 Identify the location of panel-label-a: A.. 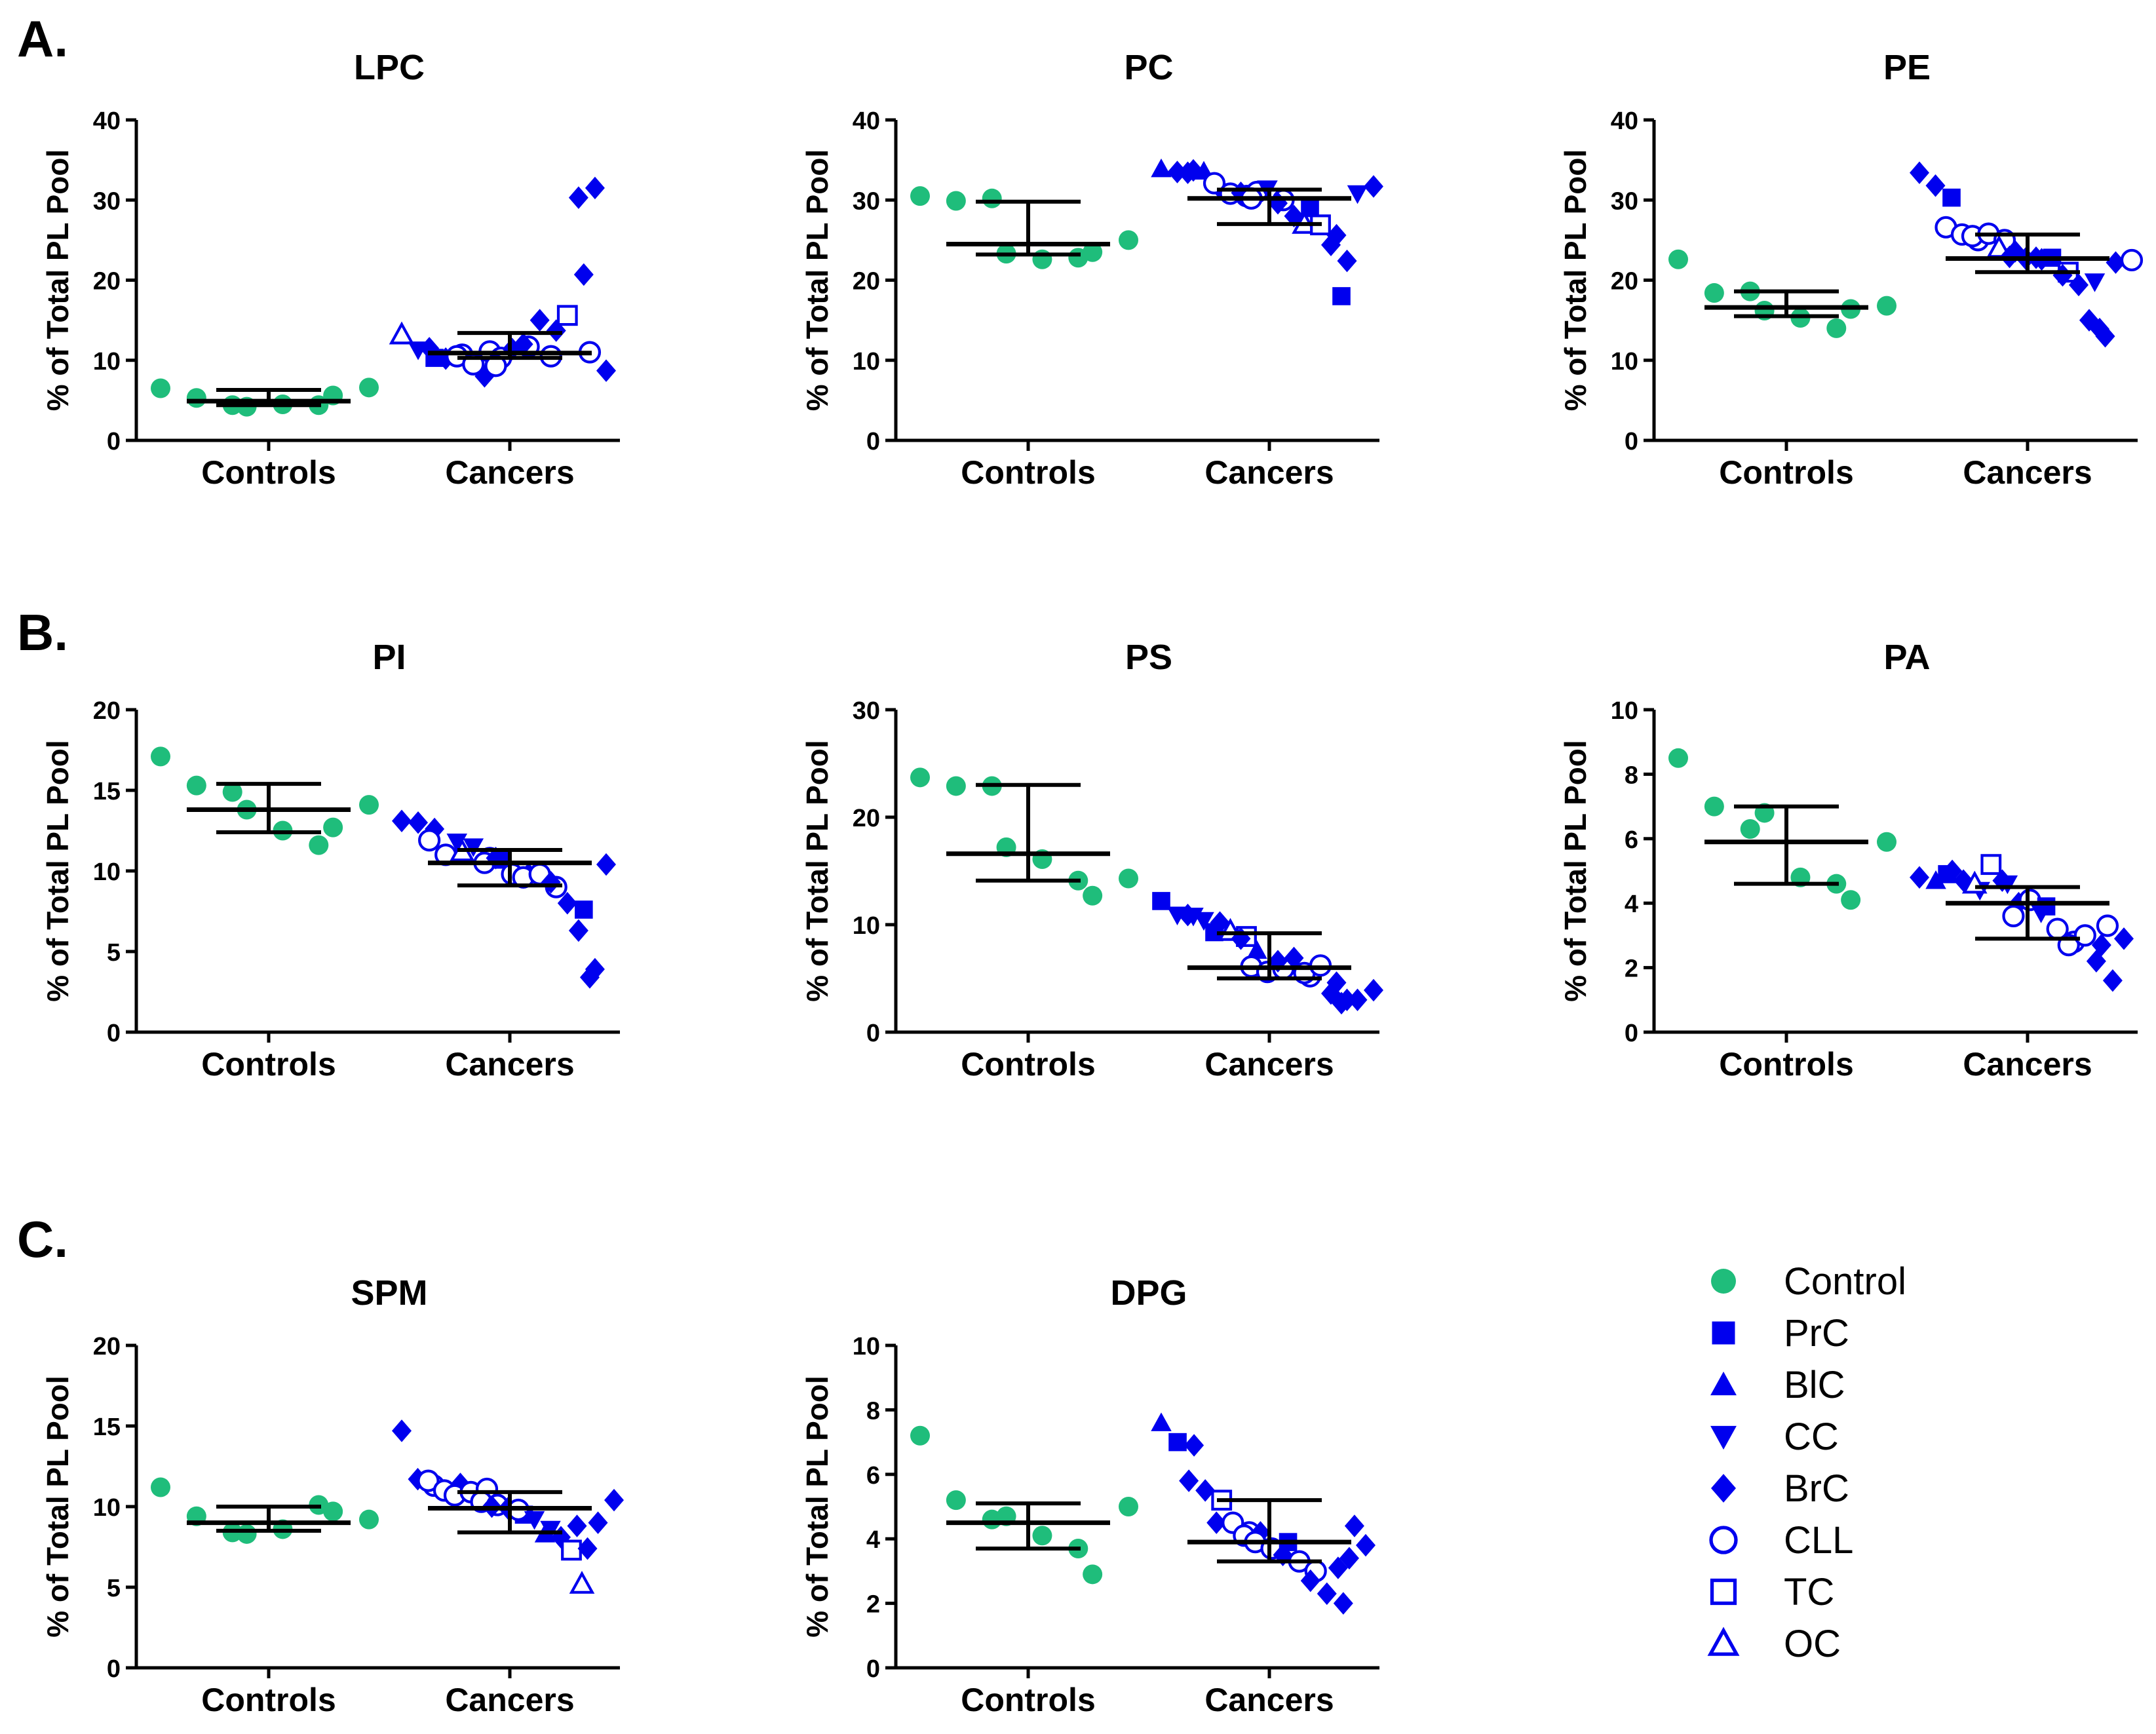
(42, 38).